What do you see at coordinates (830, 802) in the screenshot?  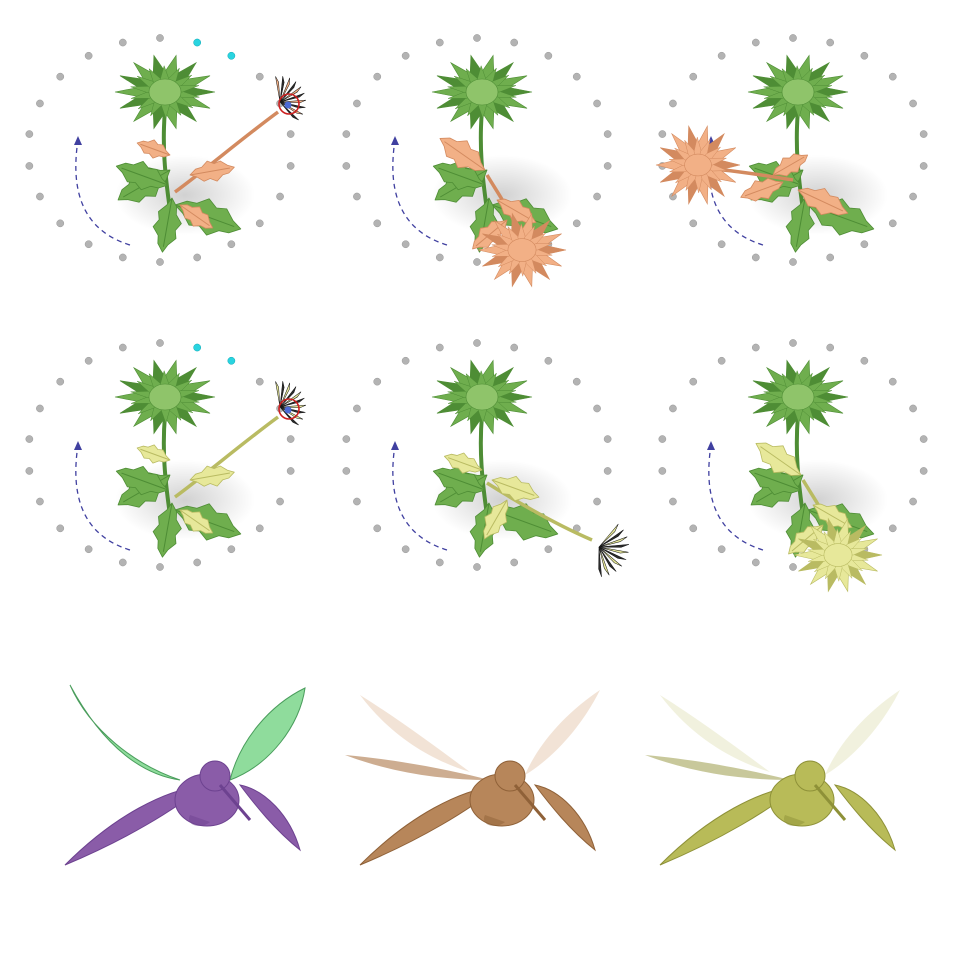 I see `bird-beak` at bounding box center [830, 802].